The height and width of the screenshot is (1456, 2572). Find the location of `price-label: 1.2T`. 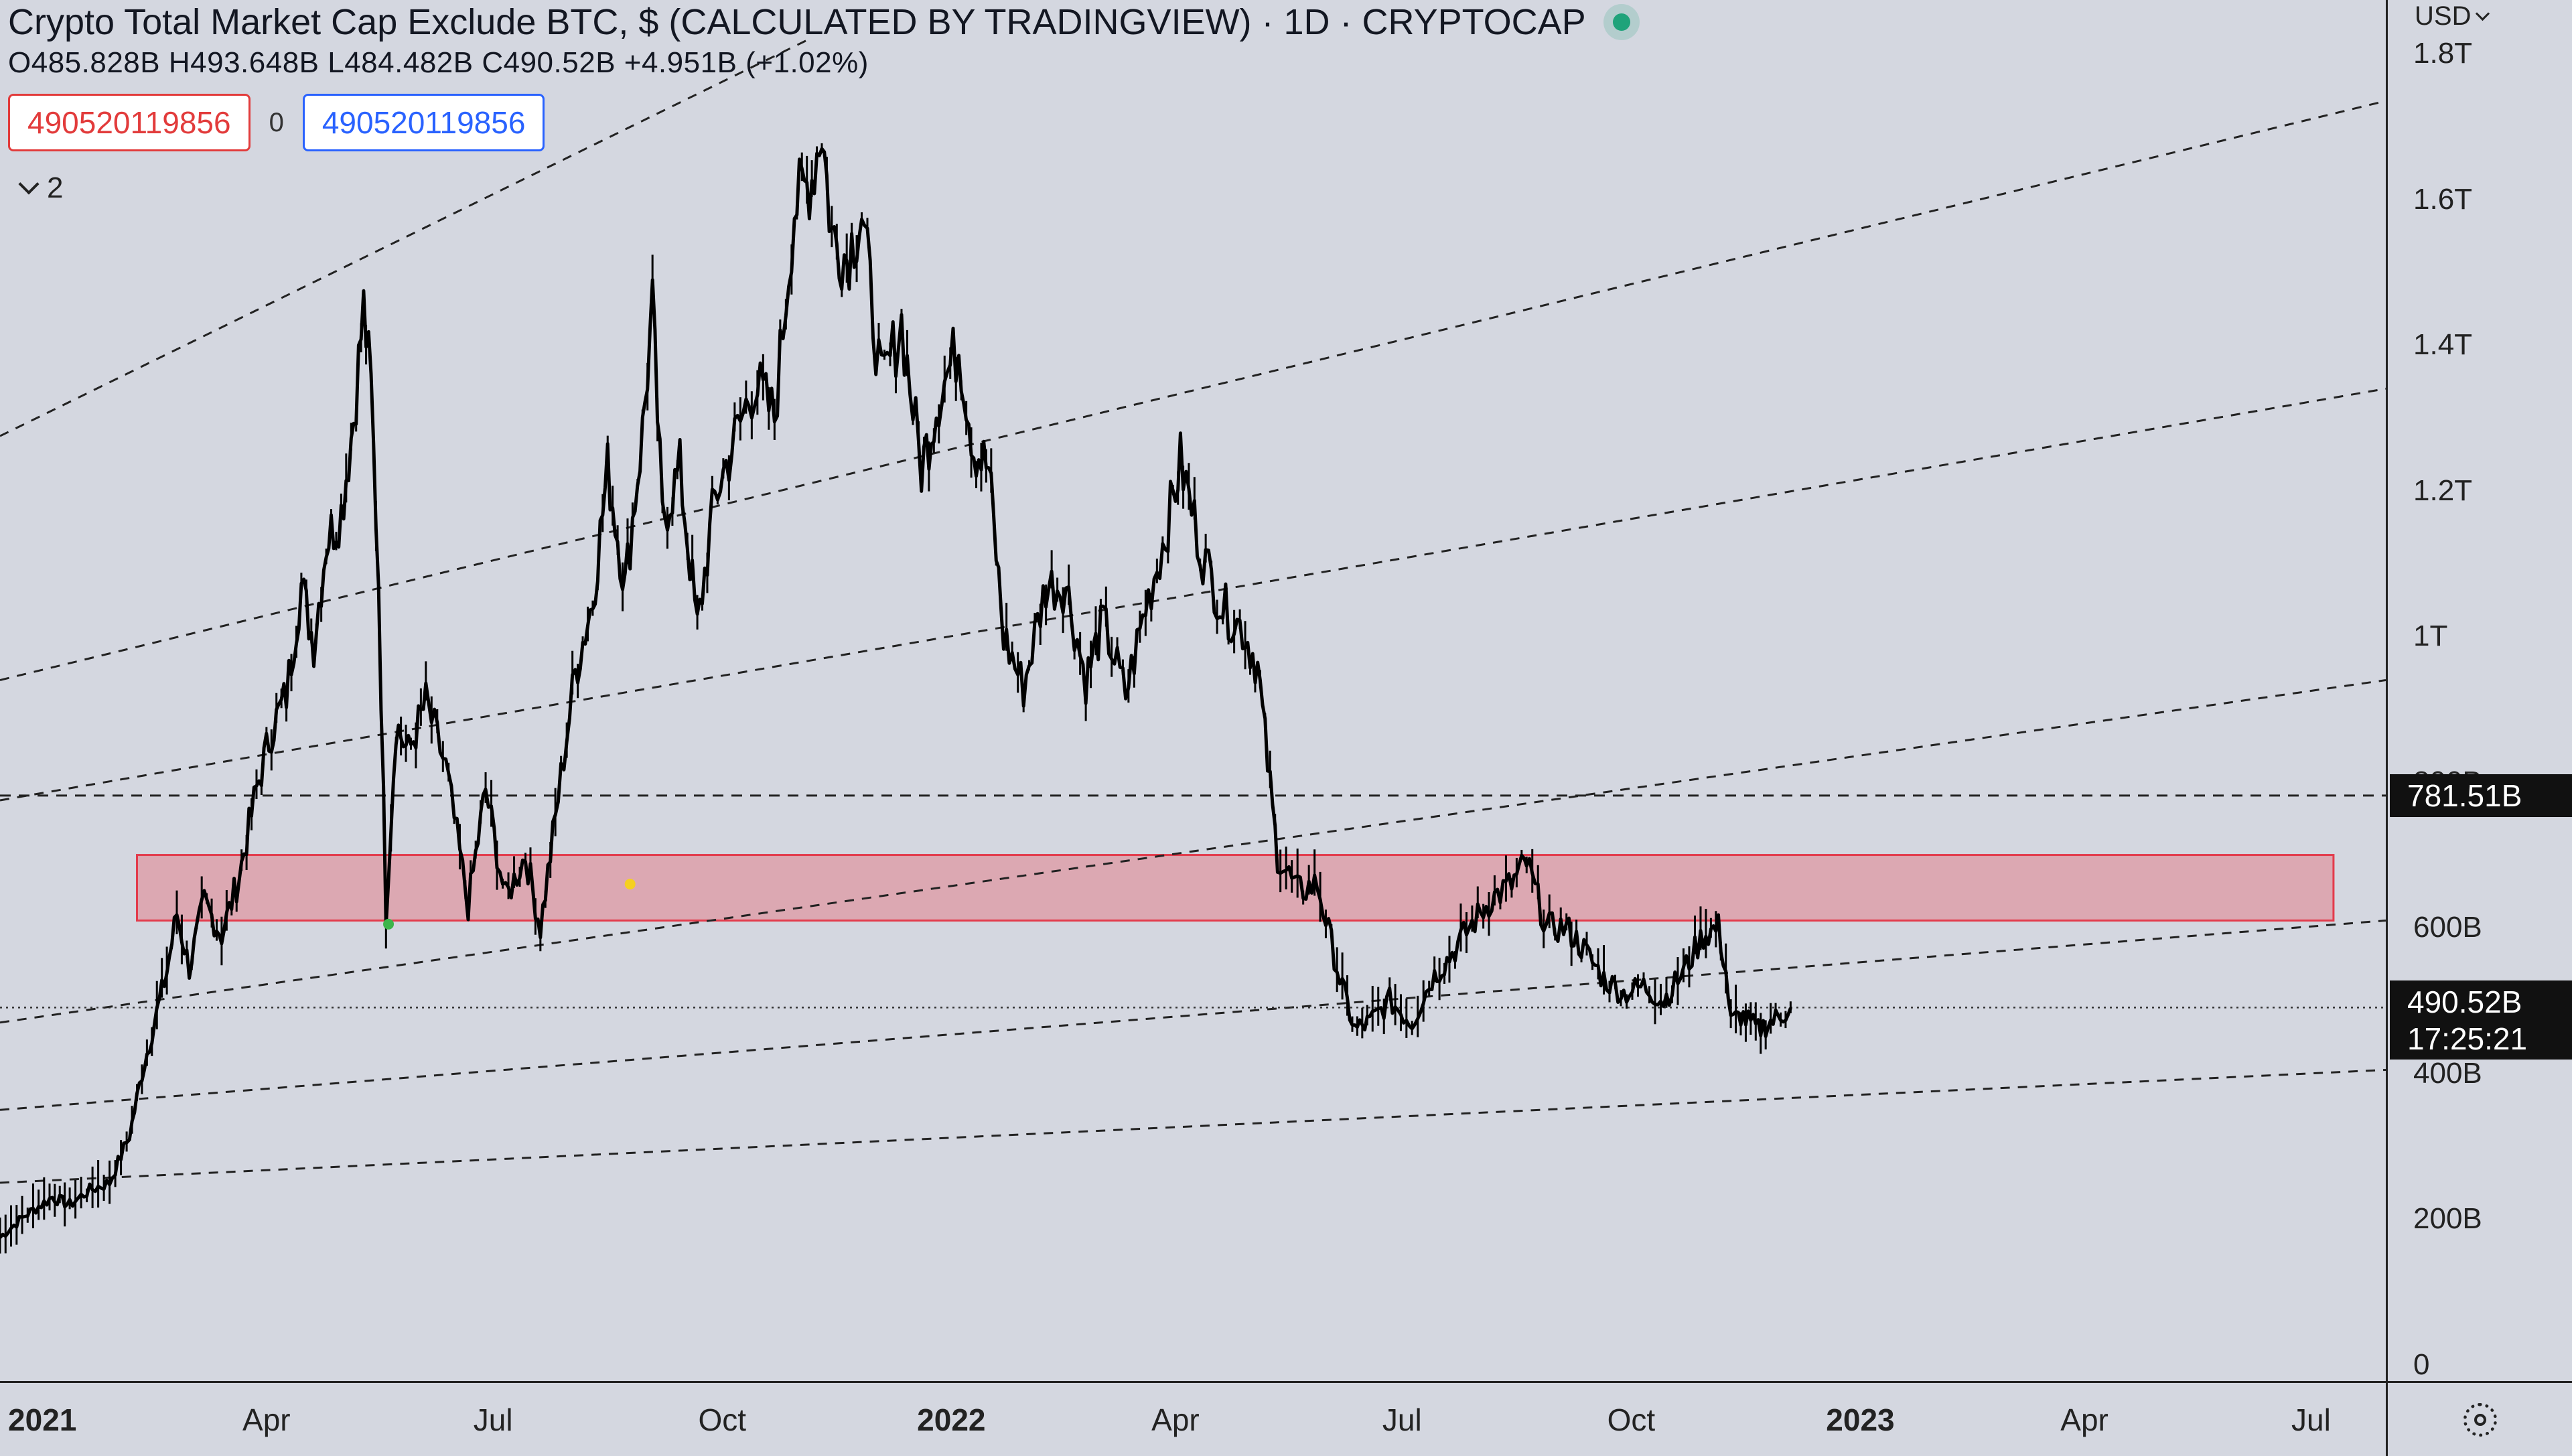

price-label: 1.2T is located at coordinates (2443, 490).